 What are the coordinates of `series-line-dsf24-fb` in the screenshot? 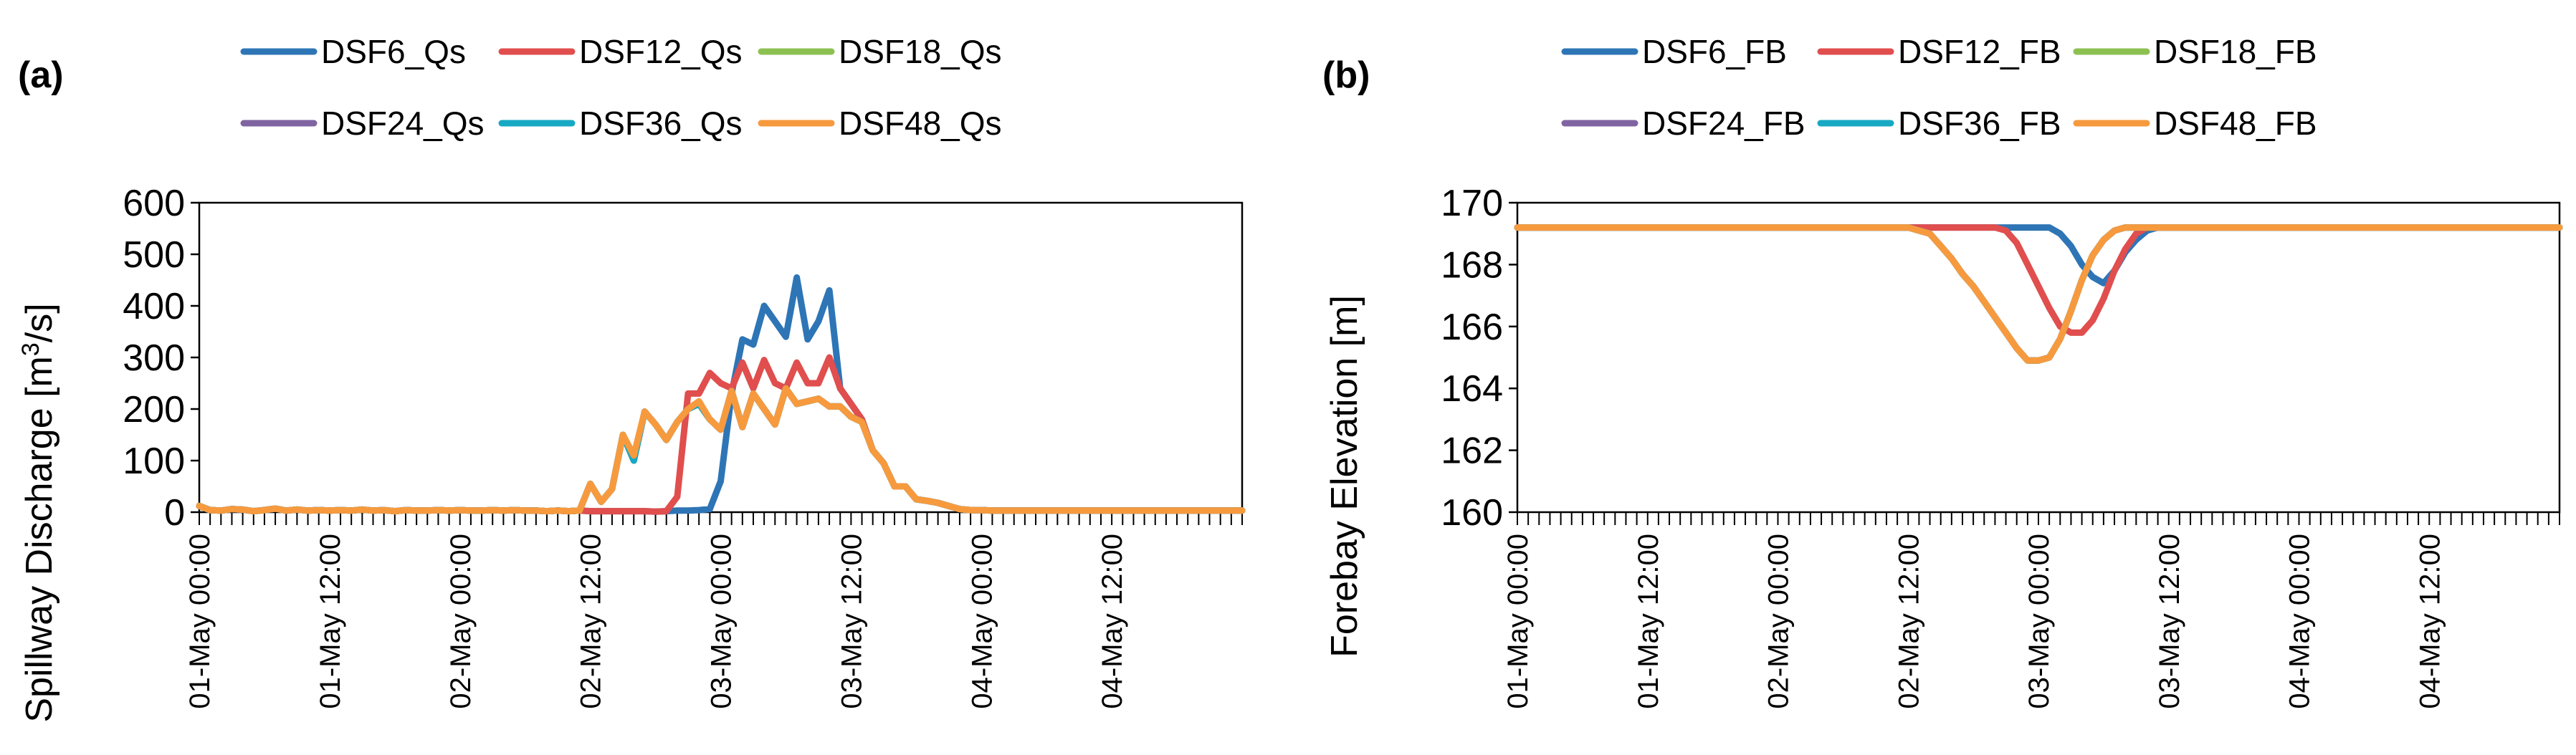 It's located at (2038, 294).